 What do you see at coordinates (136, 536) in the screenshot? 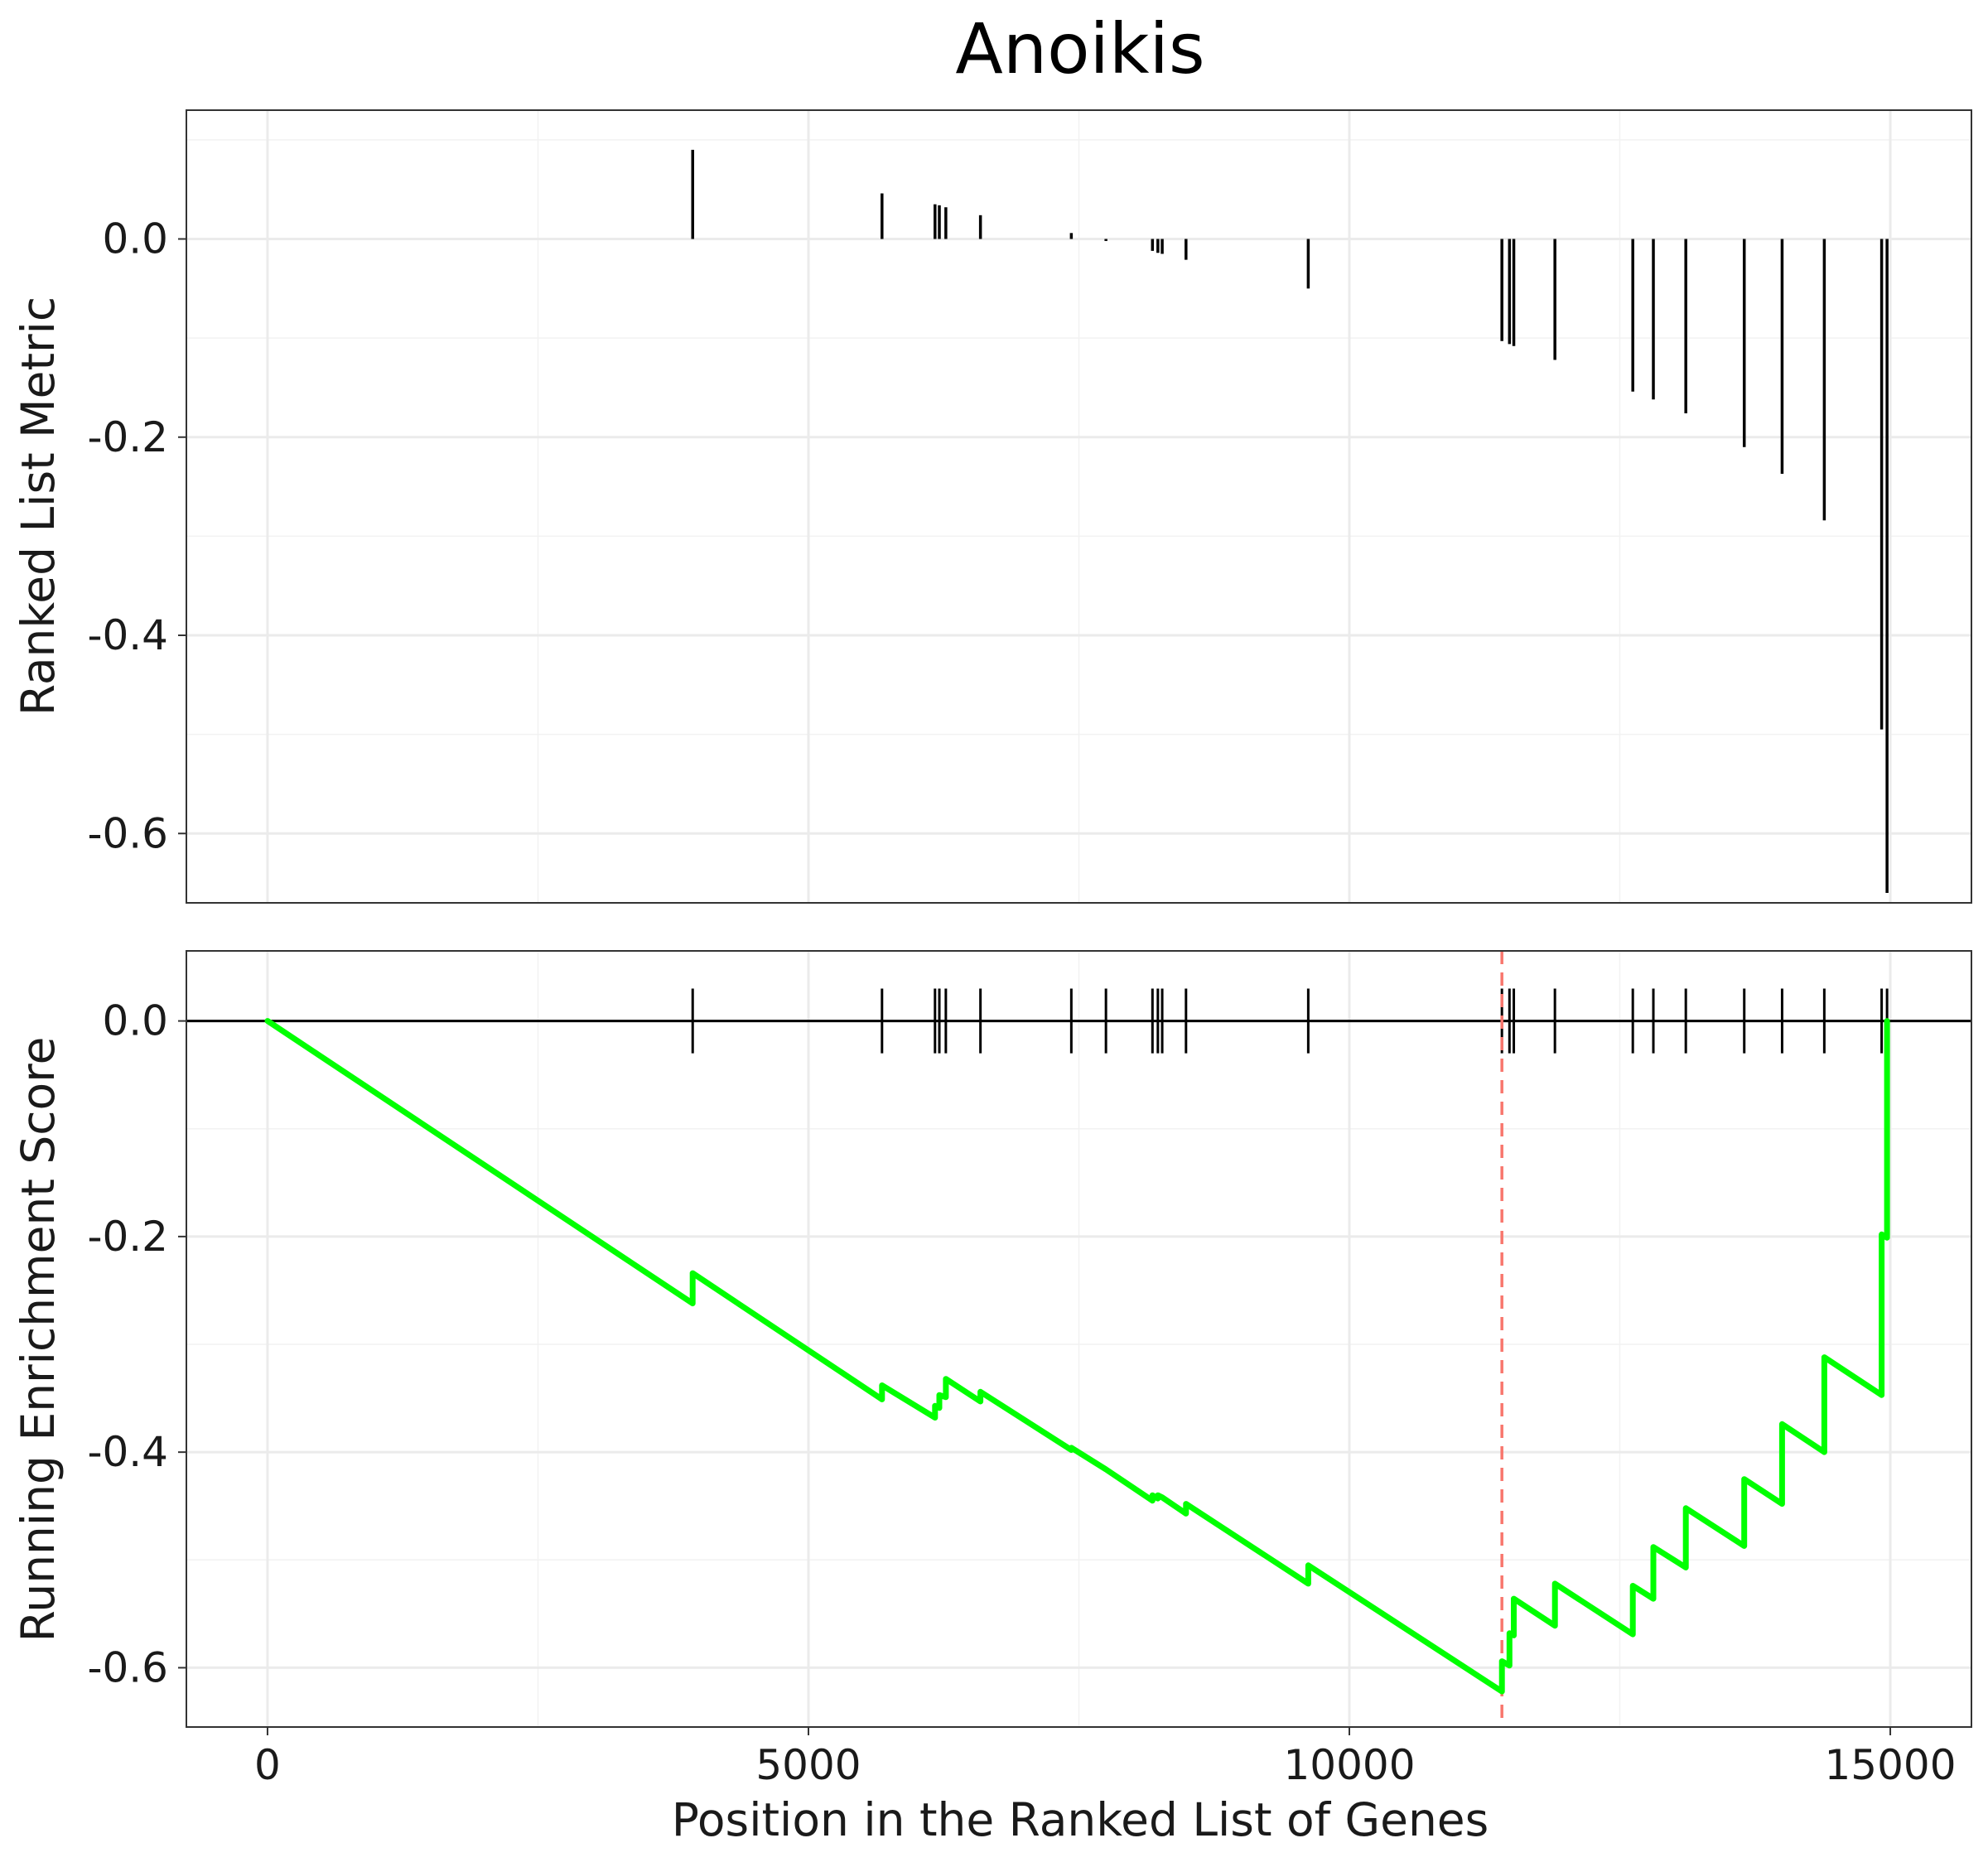
I see `ranked-metric-y-ticks: 0.0 -0.2 -0.4 -0.6` at bounding box center [136, 536].